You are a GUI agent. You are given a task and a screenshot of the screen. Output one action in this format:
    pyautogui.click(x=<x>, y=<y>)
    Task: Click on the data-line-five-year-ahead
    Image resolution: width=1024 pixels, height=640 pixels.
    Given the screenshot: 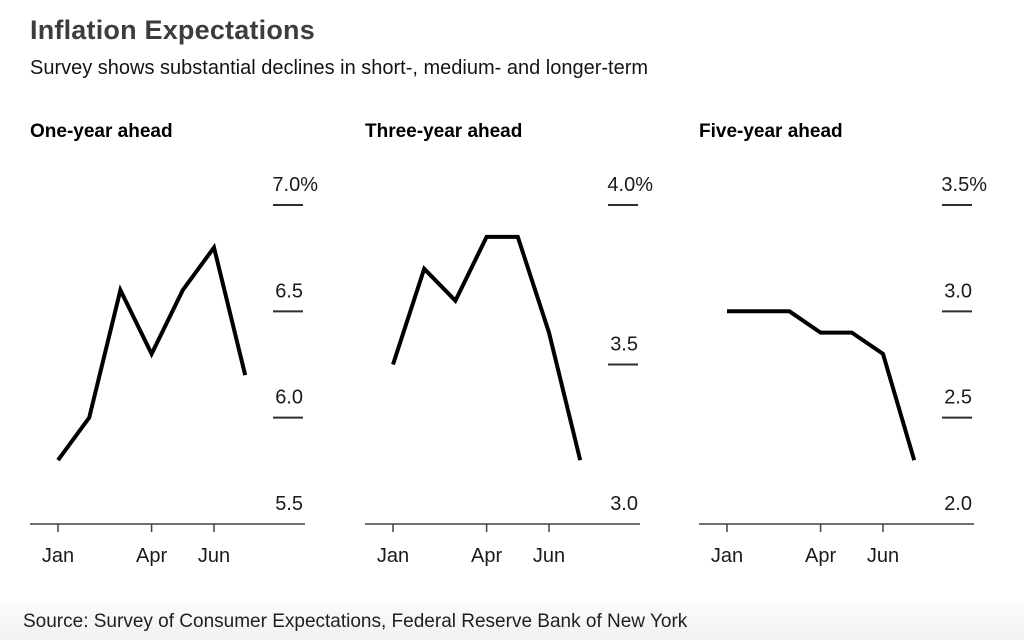 What is the action you would take?
    pyautogui.click(x=822, y=385)
    